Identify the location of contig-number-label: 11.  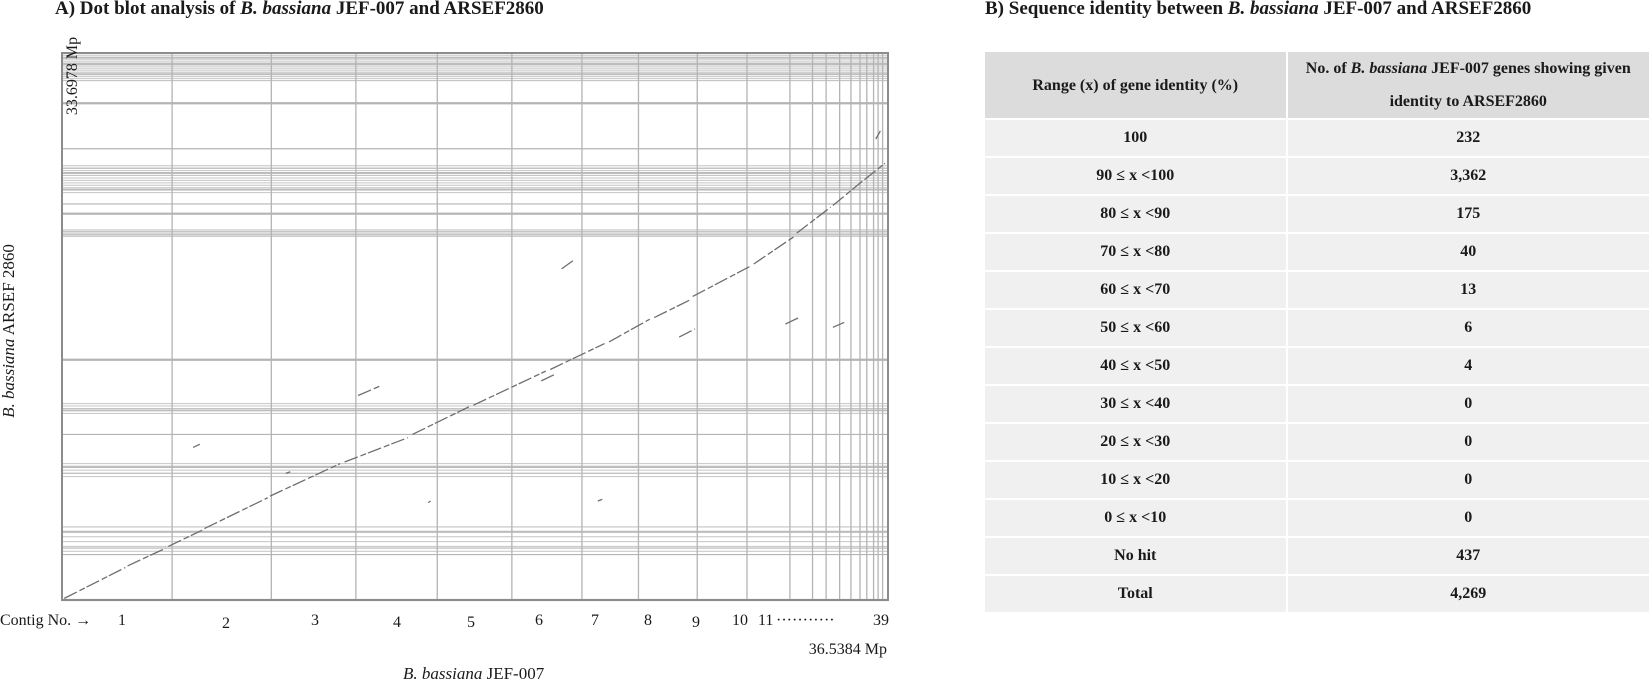
(766, 620).